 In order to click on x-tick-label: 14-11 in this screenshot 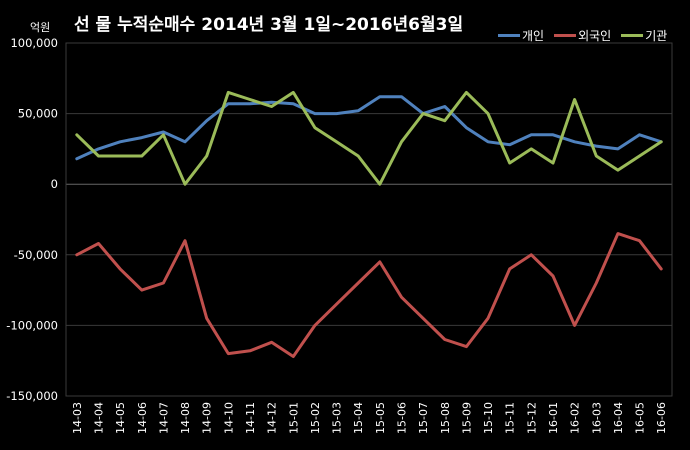, I will do `click(250, 418)`.